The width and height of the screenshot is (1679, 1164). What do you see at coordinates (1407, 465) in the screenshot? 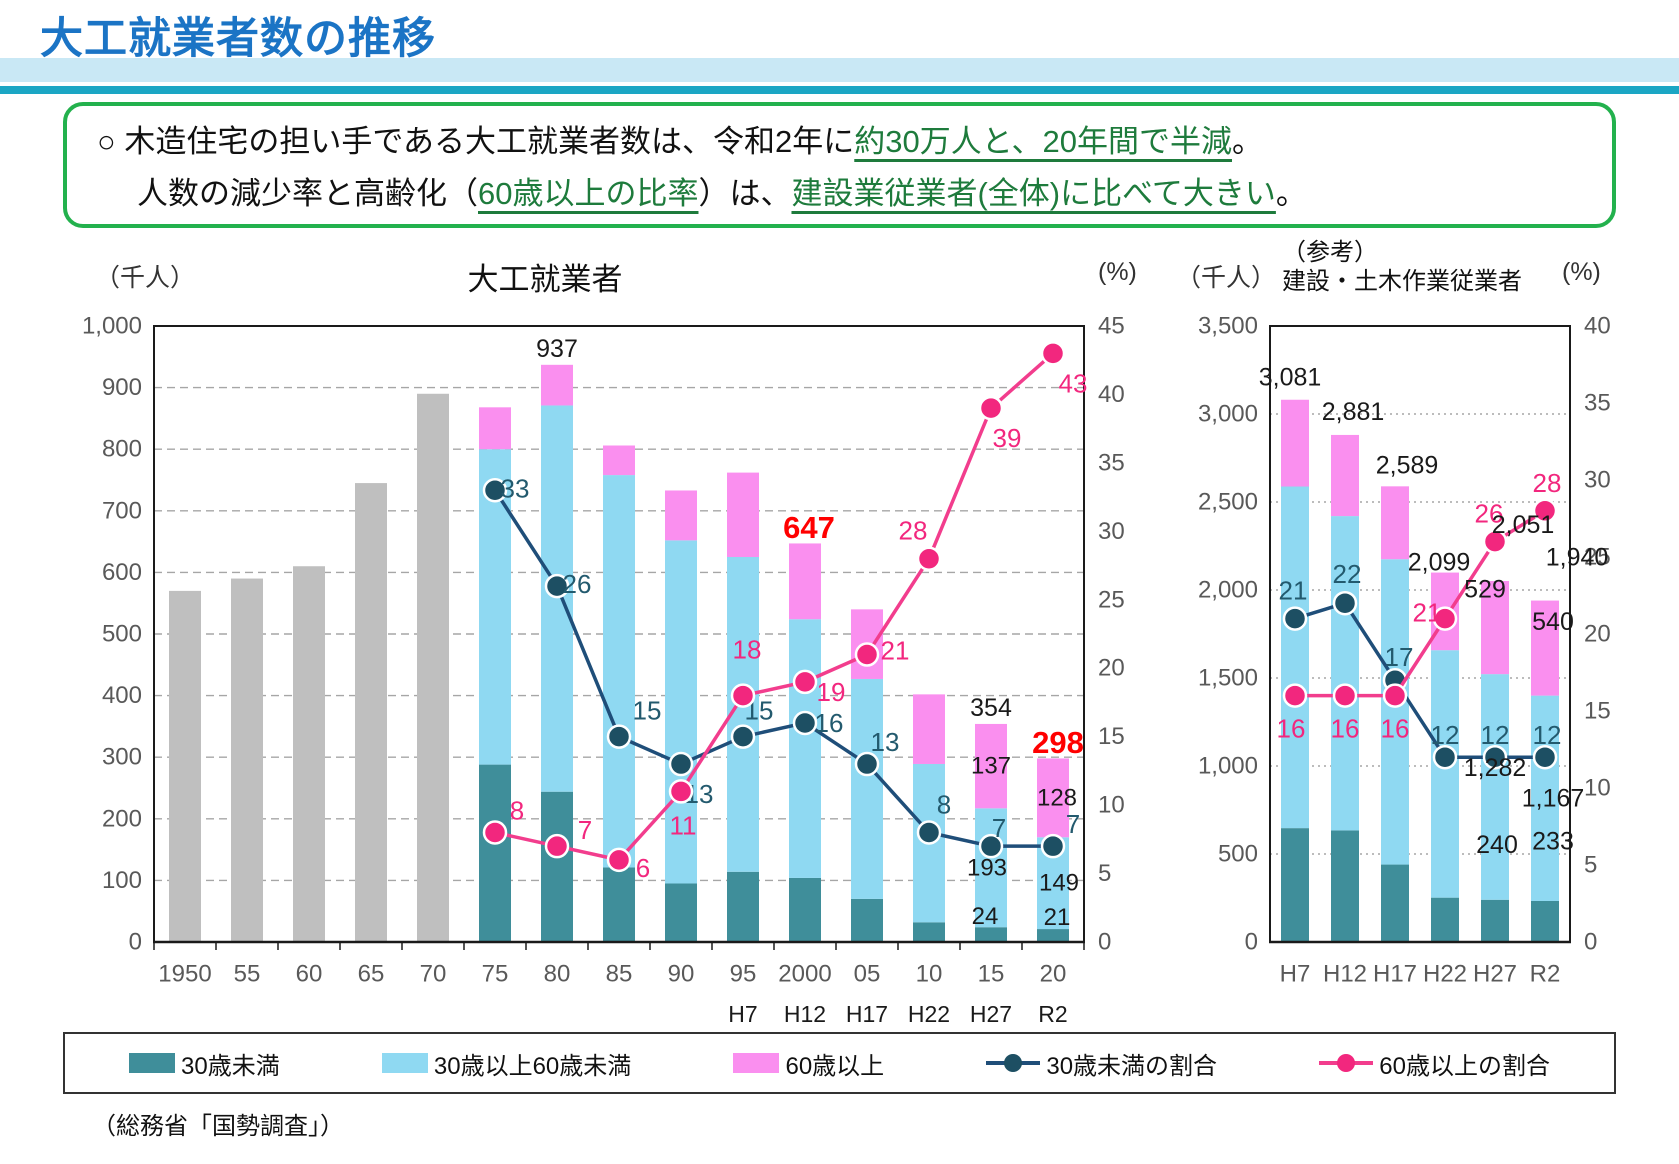
I see `value-label: 2,589` at bounding box center [1407, 465].